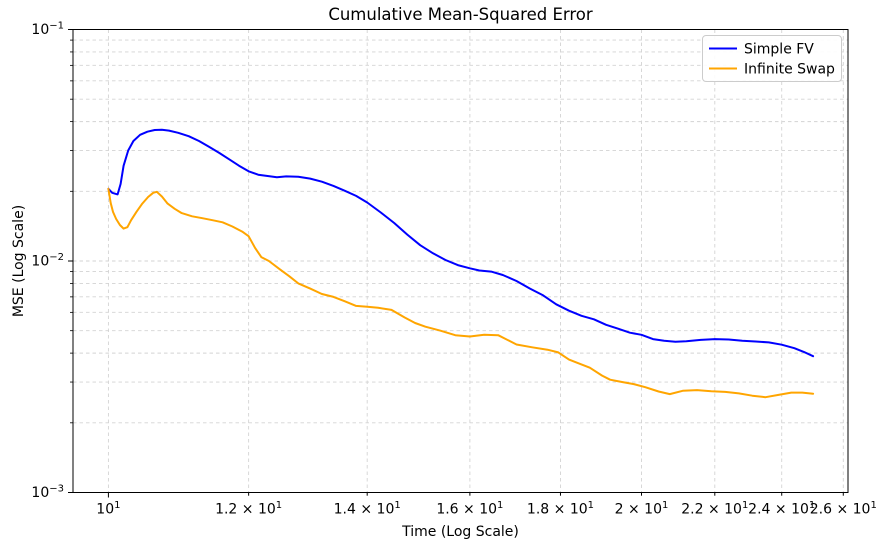 The height and width of the screenshot is (550, 884). Describe the element at coordinates (789, 70) in the screenshot. I see `legend-label: Infinite Swap` at that location.